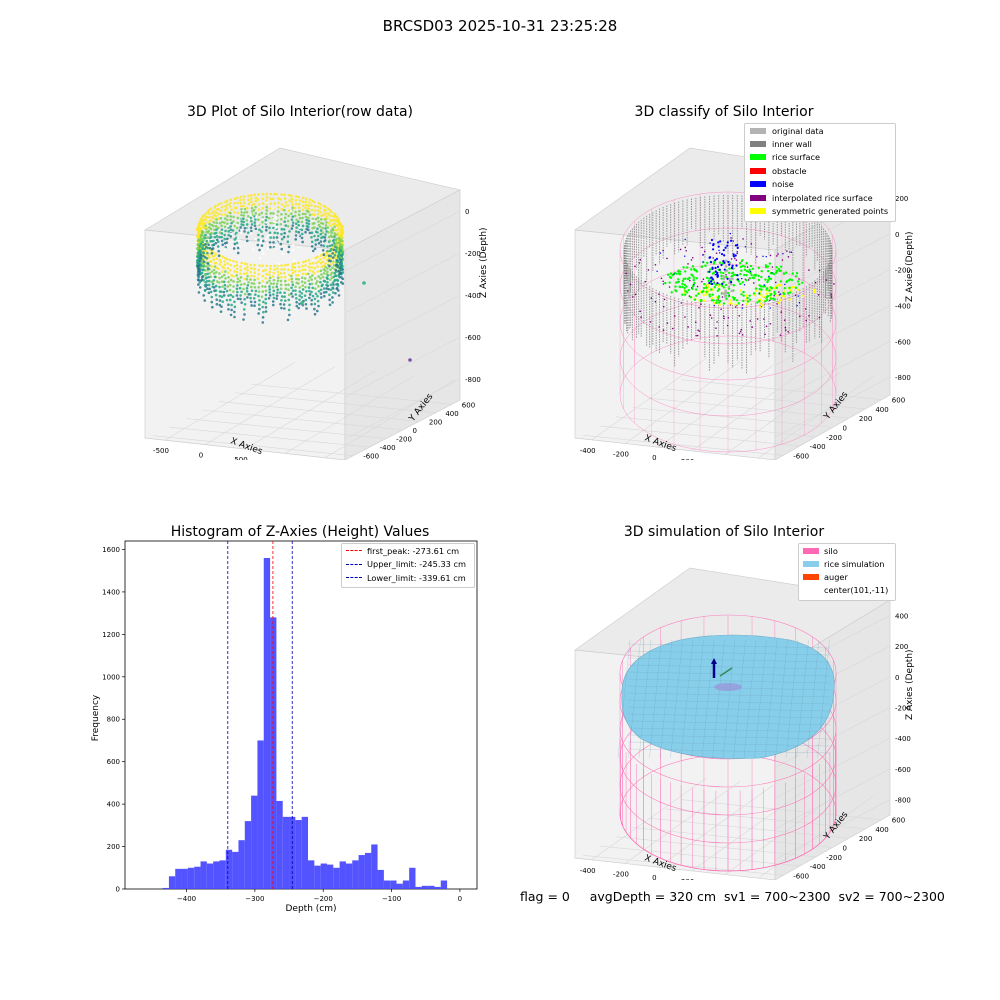  What do you see at coordinates (113, 762) in the screenshot?
I see `y-tick-label: 600` at bounding box center [113, 762].